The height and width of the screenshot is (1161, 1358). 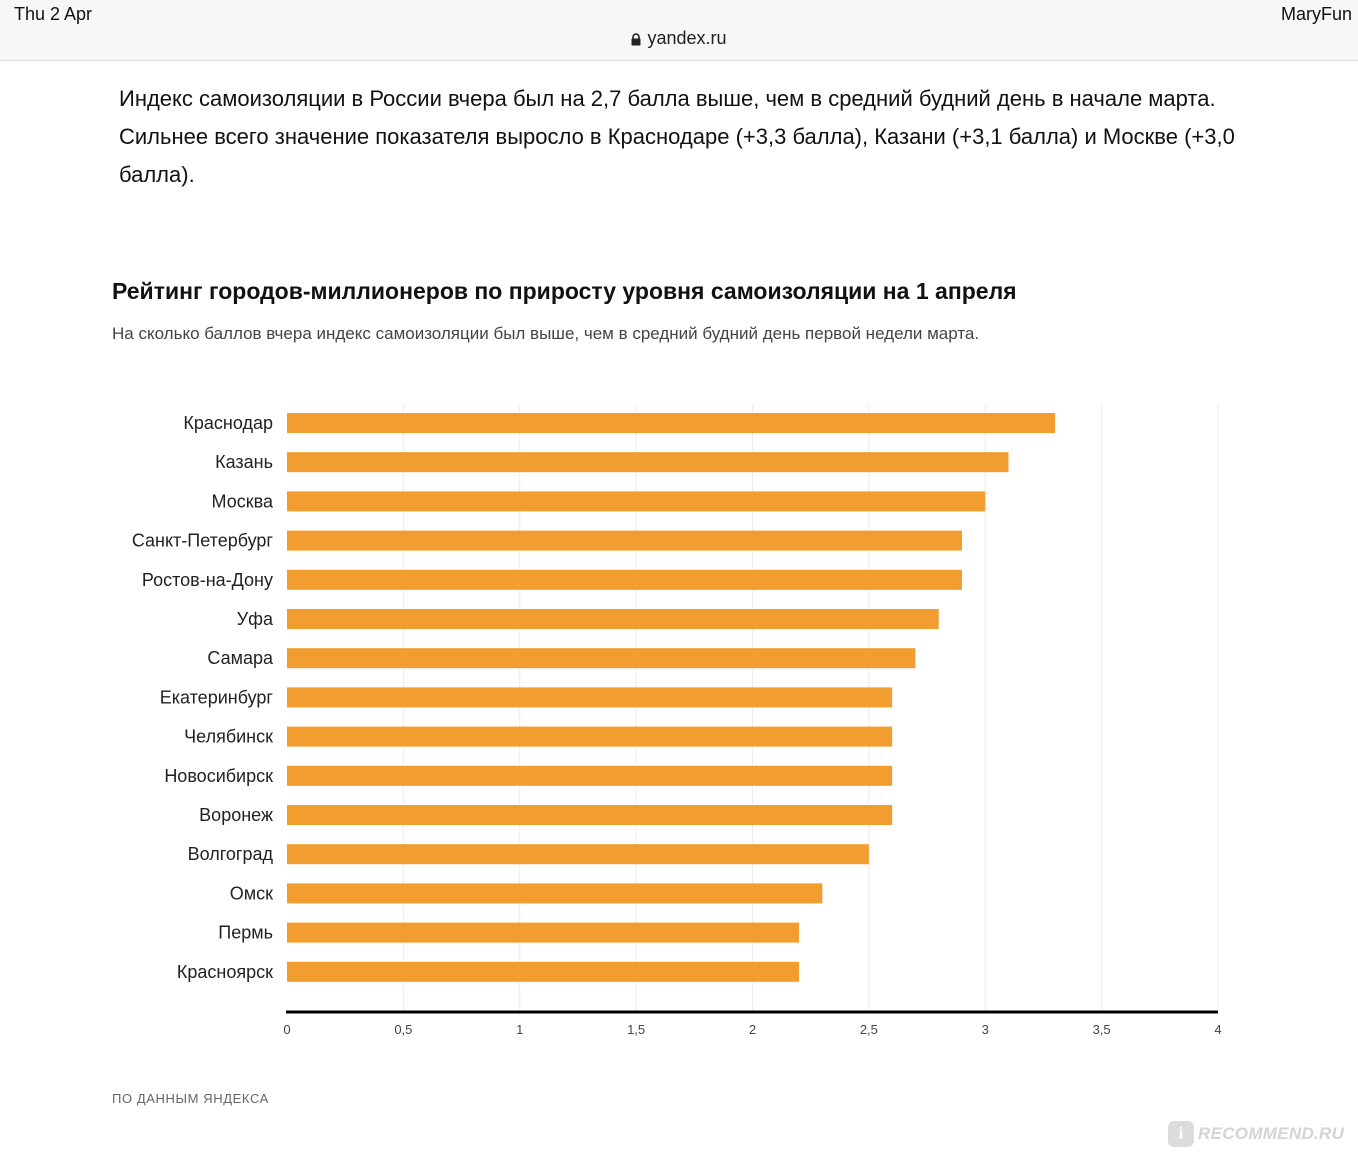 What do you see at coordinates (243, 501) in the screenshot?
I see `category-label: Москва` at bounding box center [243, 501].